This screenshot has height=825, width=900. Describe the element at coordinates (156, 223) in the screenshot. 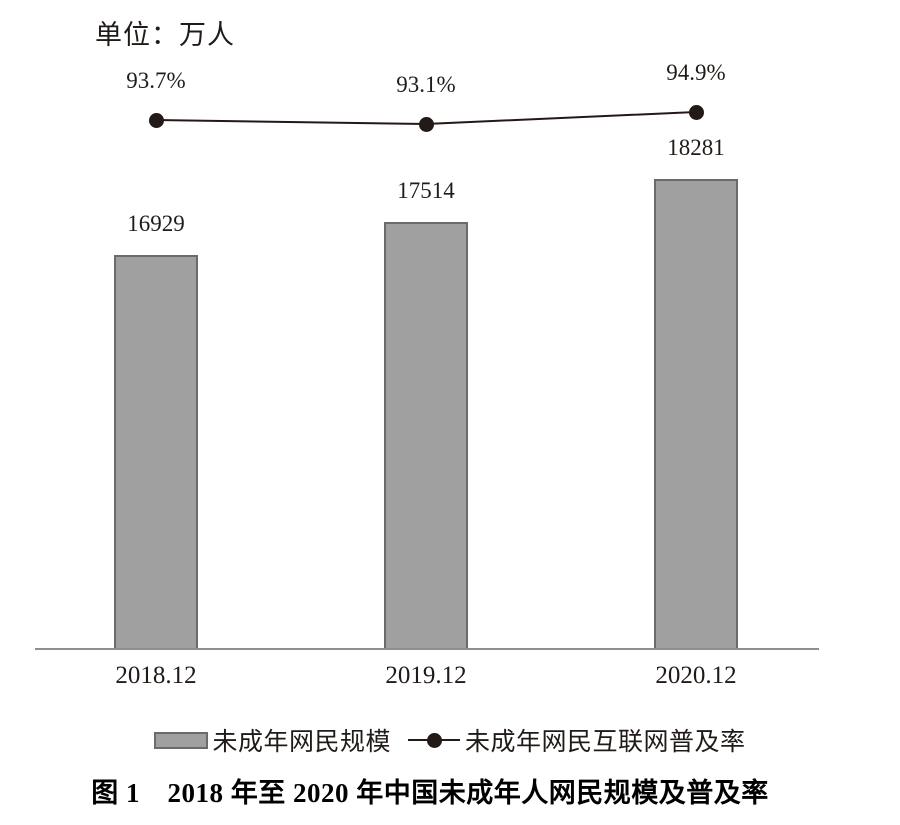

I see `bar-value-label: 16929` at that location.